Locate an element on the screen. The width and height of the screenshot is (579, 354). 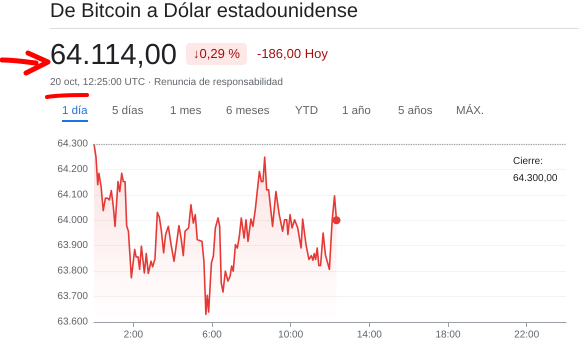
x-tick-label: 6:00 is located at coordinates (212, 335).